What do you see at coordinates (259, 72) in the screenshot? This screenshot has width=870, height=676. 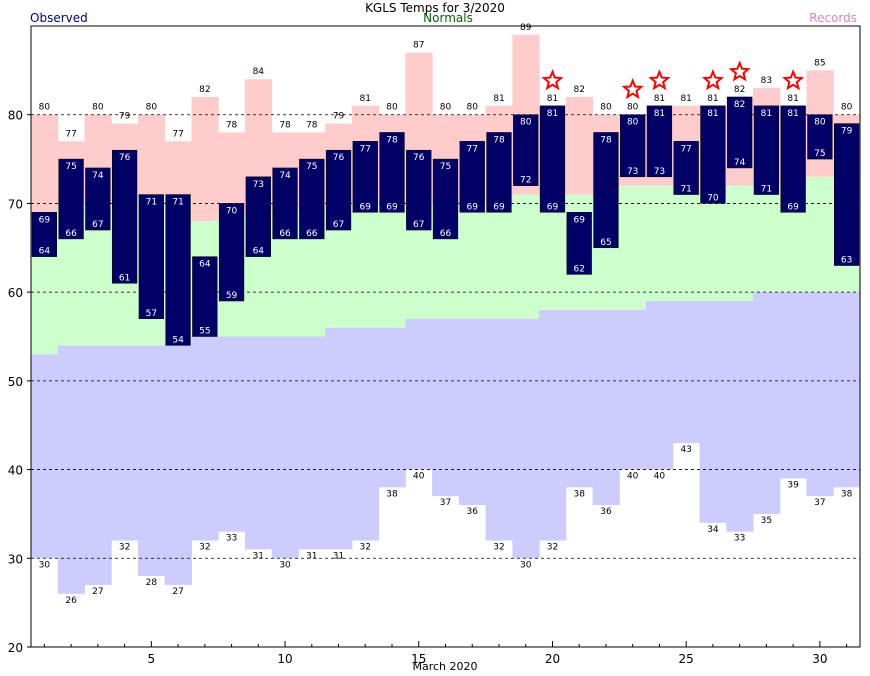 I see `record-high-label: 84` at bounding box center [259, 72].